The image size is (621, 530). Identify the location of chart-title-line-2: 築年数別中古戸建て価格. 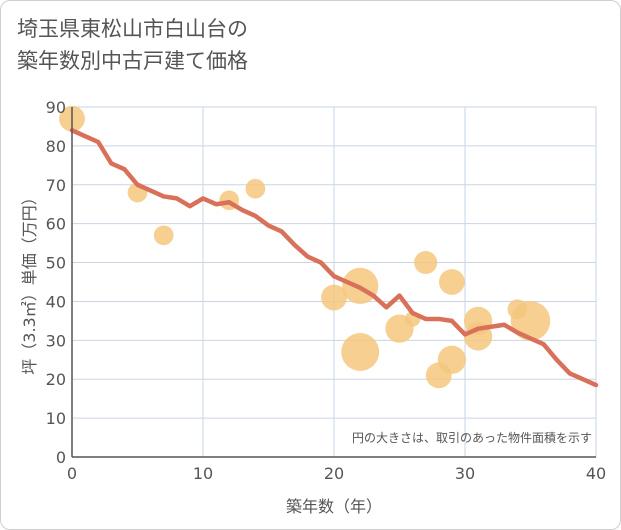
(132, 61).